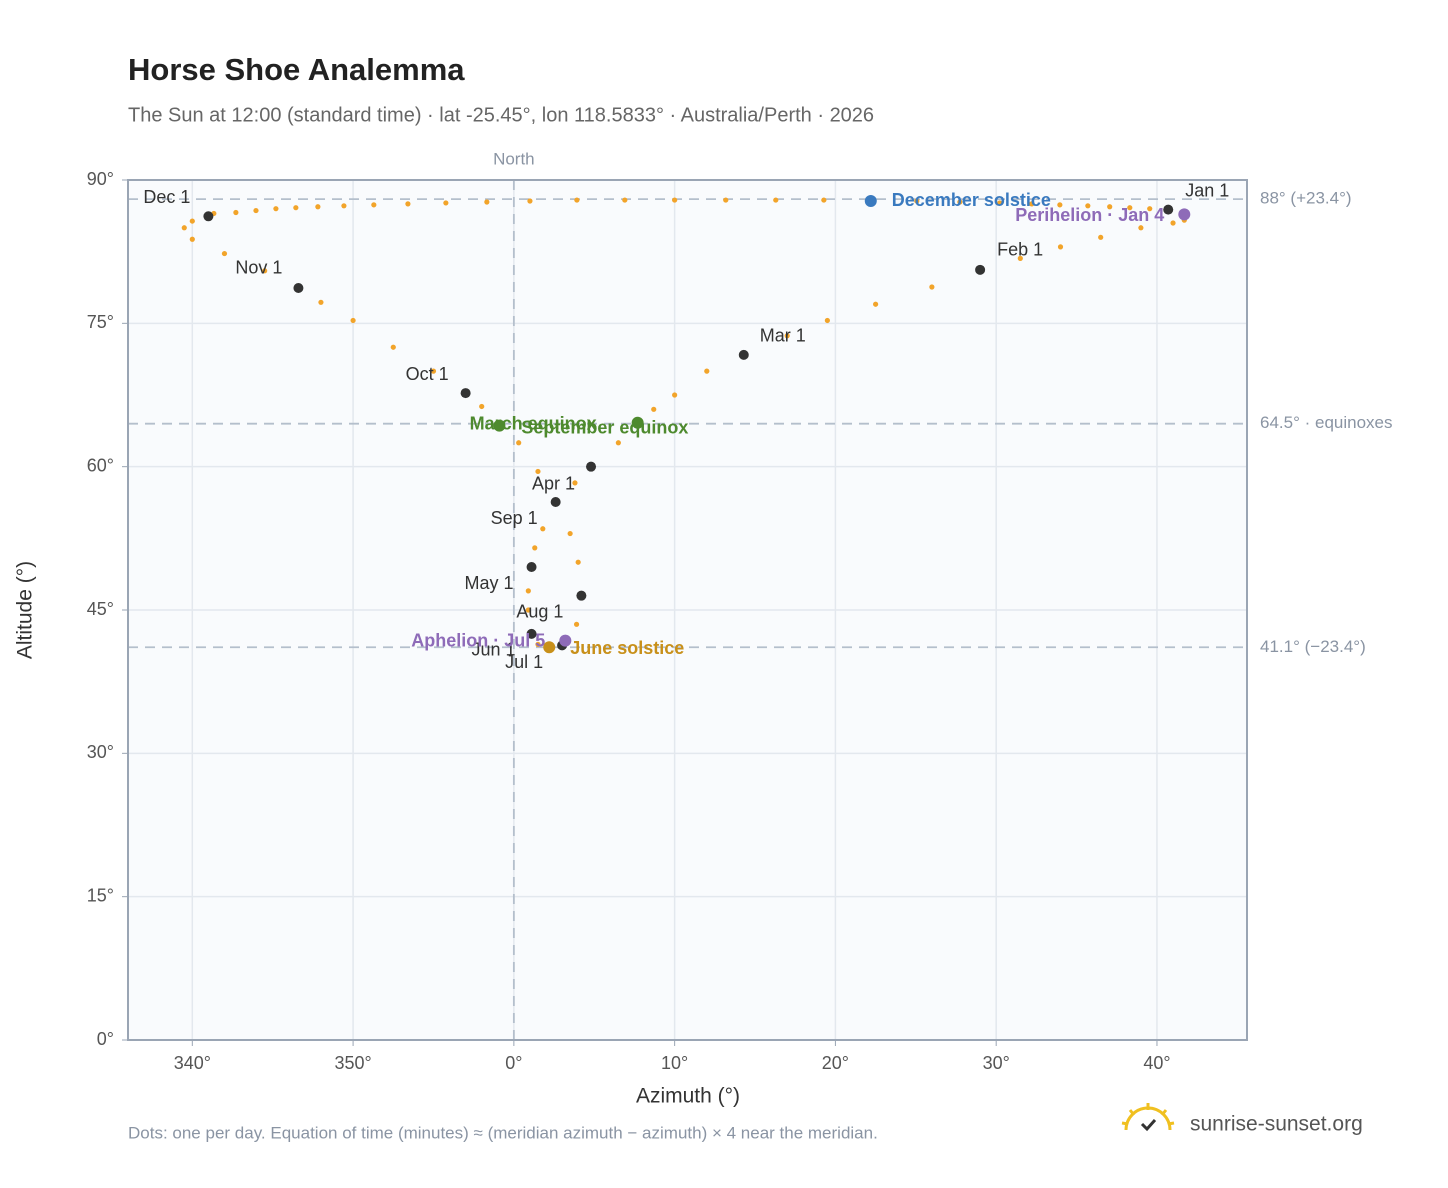 The width and height of the screenshot is (1448, 1188). I want to click on month-label: Oct 1, so click(427, 374).